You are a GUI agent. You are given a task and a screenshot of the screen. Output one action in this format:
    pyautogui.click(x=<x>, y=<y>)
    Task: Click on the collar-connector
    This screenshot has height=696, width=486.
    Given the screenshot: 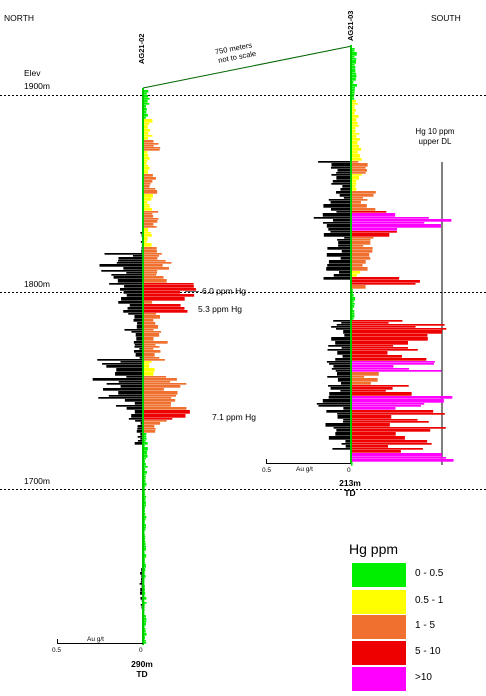 What is the action you would take?
    pyautogui.click(x=247, y=67)
    